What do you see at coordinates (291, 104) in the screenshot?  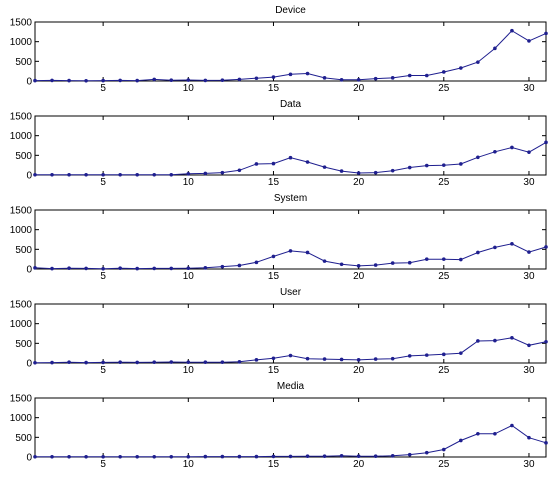 I see `chart-title: Data` at bounding box center [291, 104].